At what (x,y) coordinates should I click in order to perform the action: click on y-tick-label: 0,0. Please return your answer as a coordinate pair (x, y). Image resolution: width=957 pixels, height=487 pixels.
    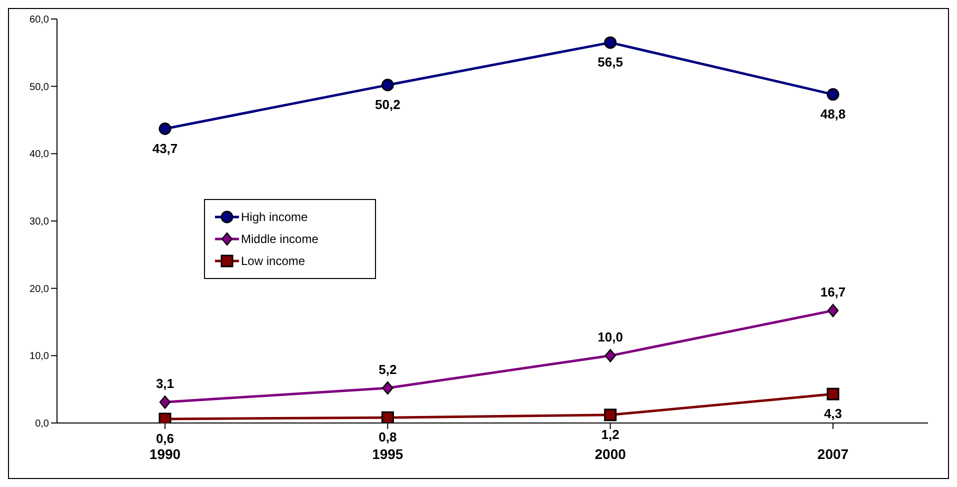
    Looking at the image, I should click on (42, 424).